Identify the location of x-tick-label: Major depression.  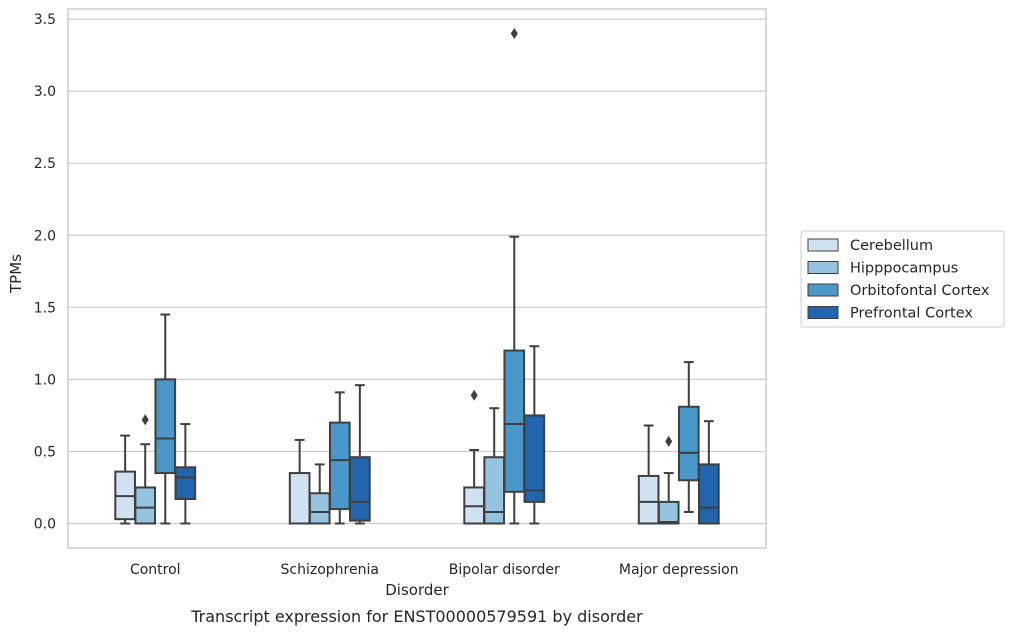
(679, 570).